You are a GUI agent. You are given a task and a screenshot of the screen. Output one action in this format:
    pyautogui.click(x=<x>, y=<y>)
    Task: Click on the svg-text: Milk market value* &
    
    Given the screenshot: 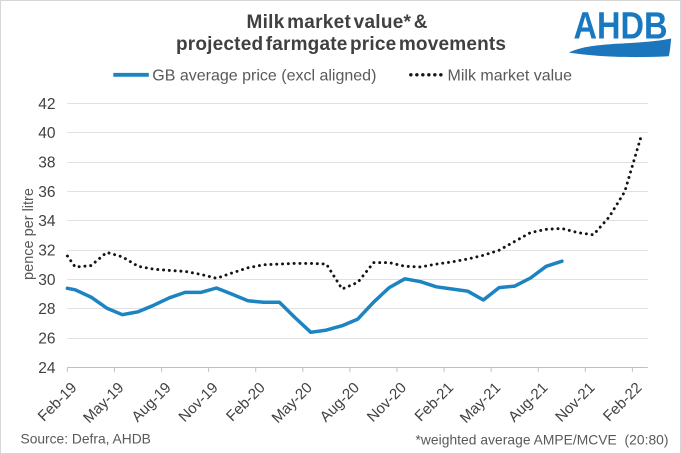 What is the action you would take?
    pyautogui.click(x=337, y=22)
    